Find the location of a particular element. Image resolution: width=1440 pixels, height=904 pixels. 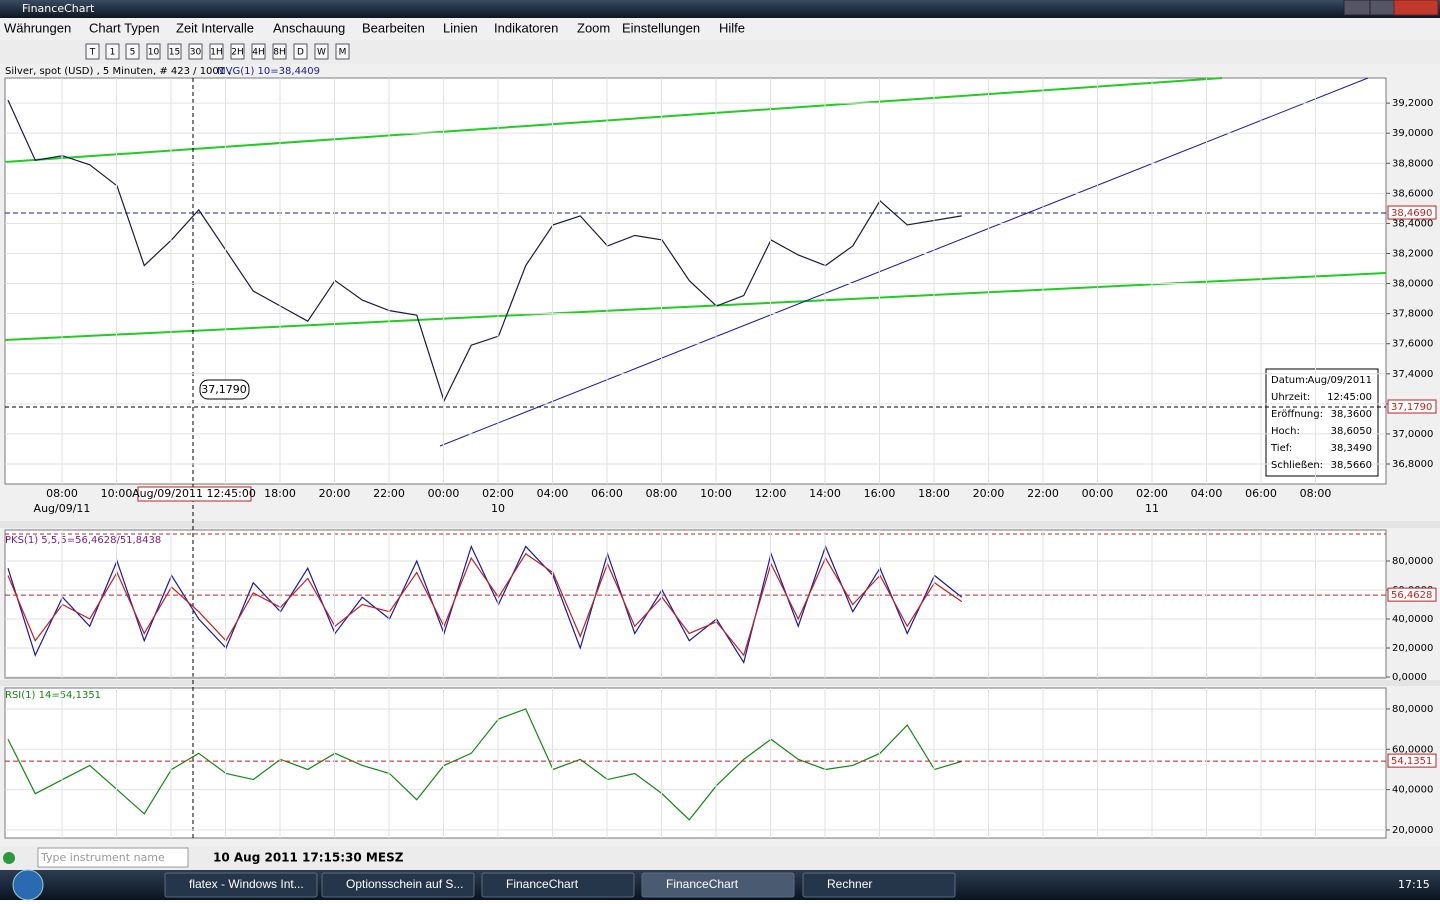

maximize-button is located at coordinates (1382, 8).